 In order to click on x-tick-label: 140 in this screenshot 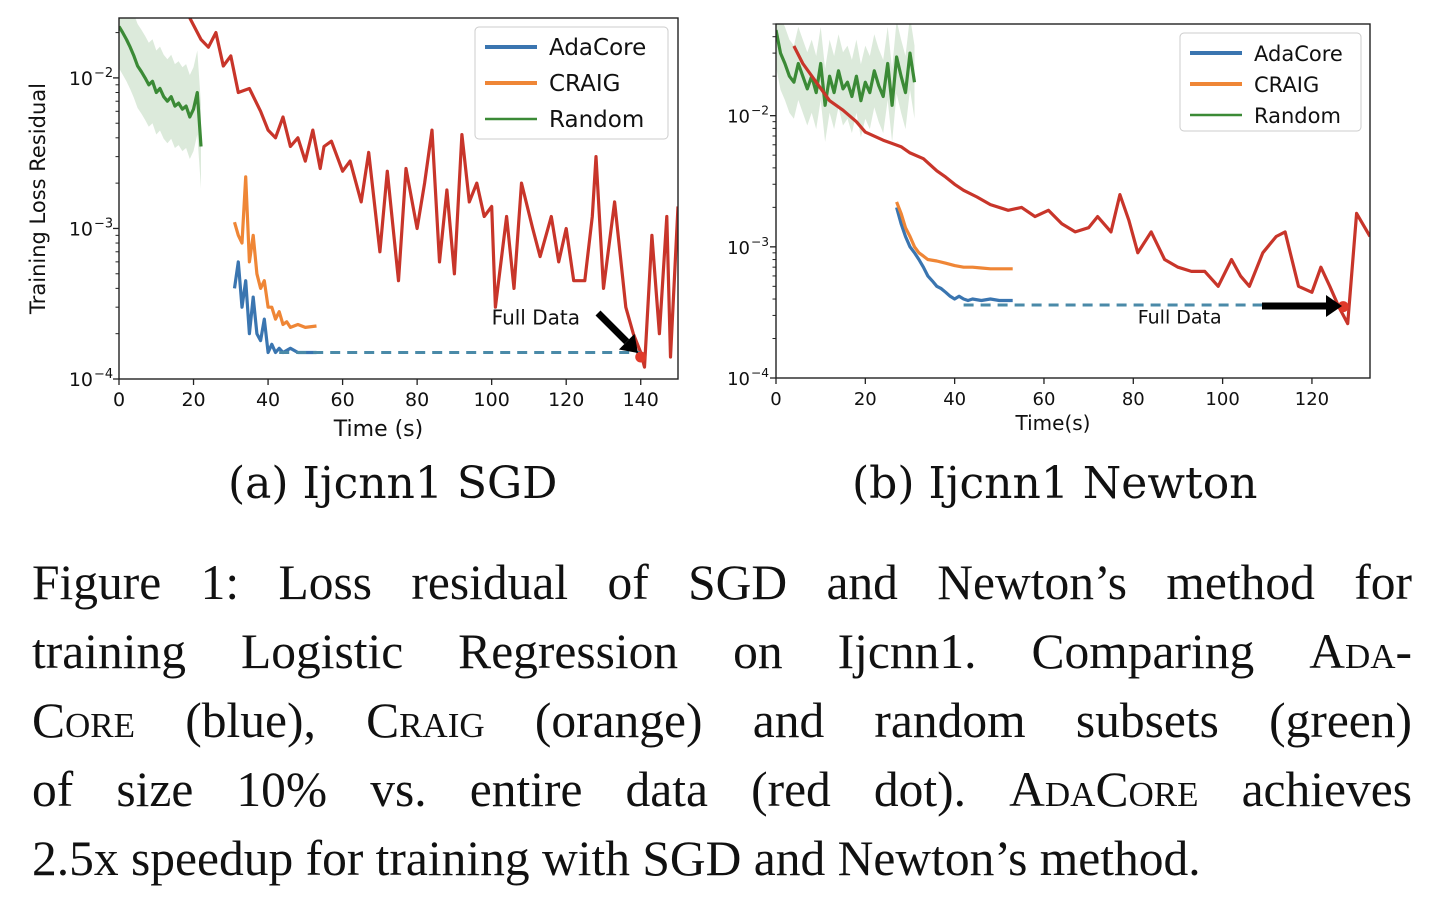, I will do `click(641, 400)`.